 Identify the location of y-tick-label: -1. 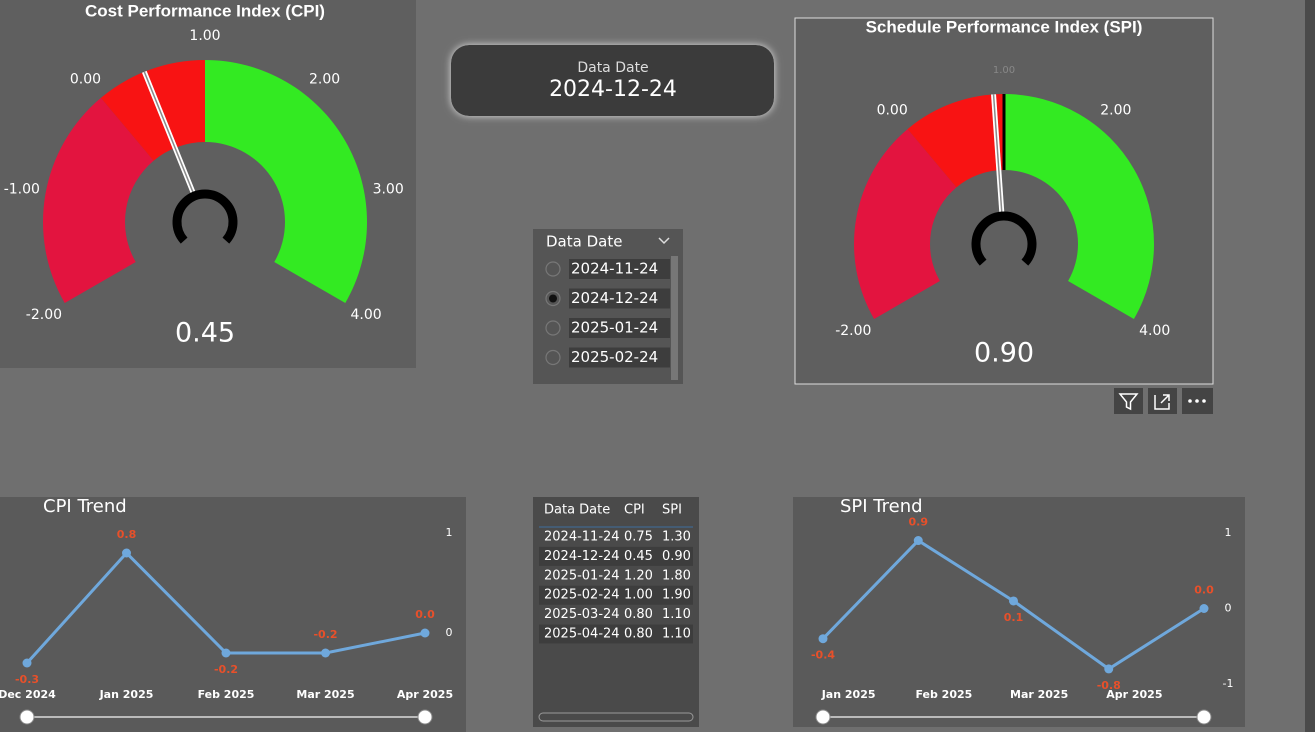
(1228, 683).